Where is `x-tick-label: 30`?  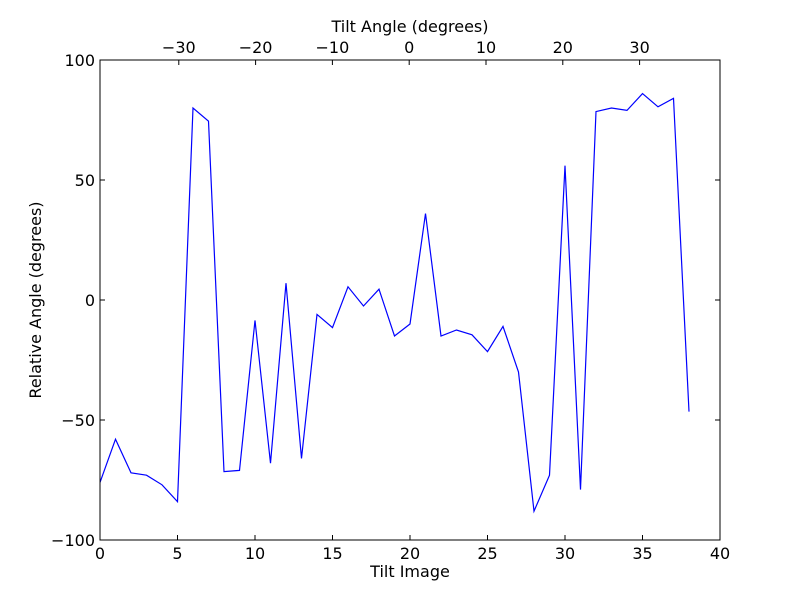
x-tick-label: 30 is located at coordinates (565, 553).